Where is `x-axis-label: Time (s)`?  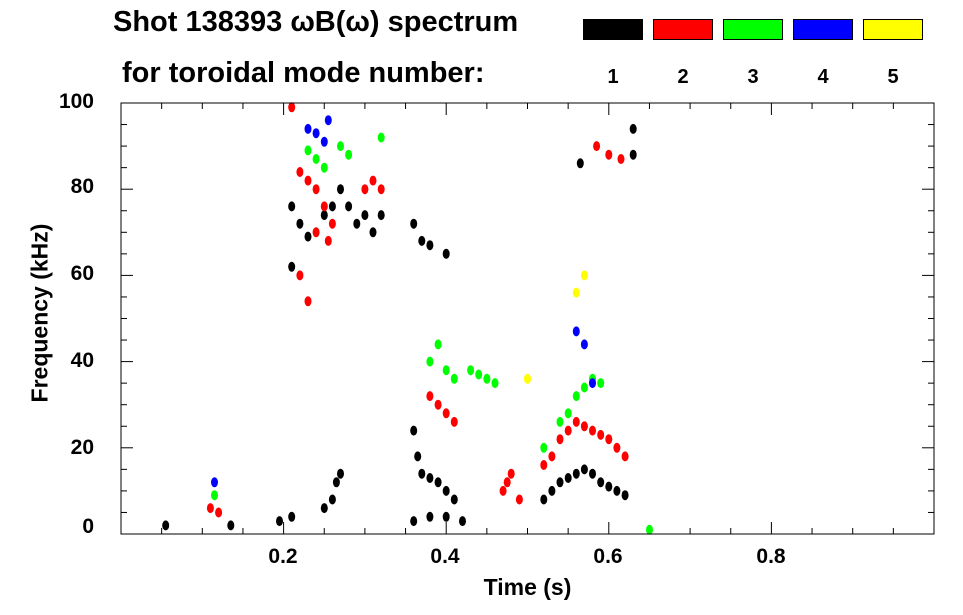 x-axis-label: Time (s) is located at coordinates (527, 587).